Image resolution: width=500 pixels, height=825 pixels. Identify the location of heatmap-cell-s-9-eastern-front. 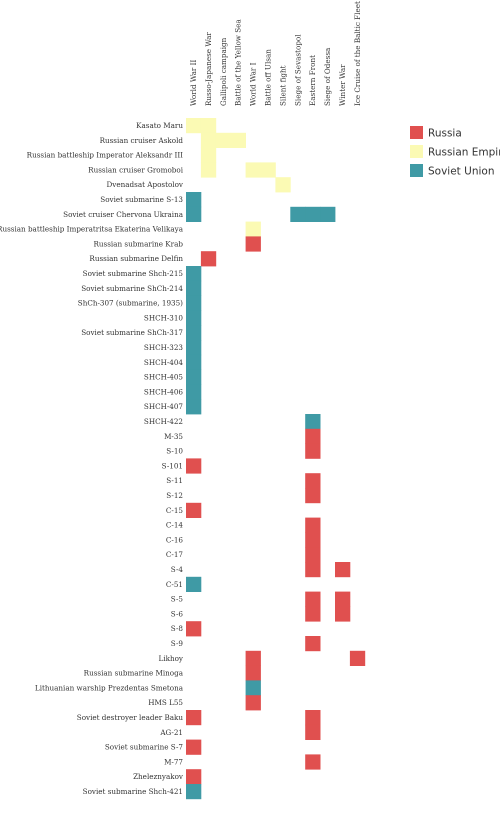
(313, 644).